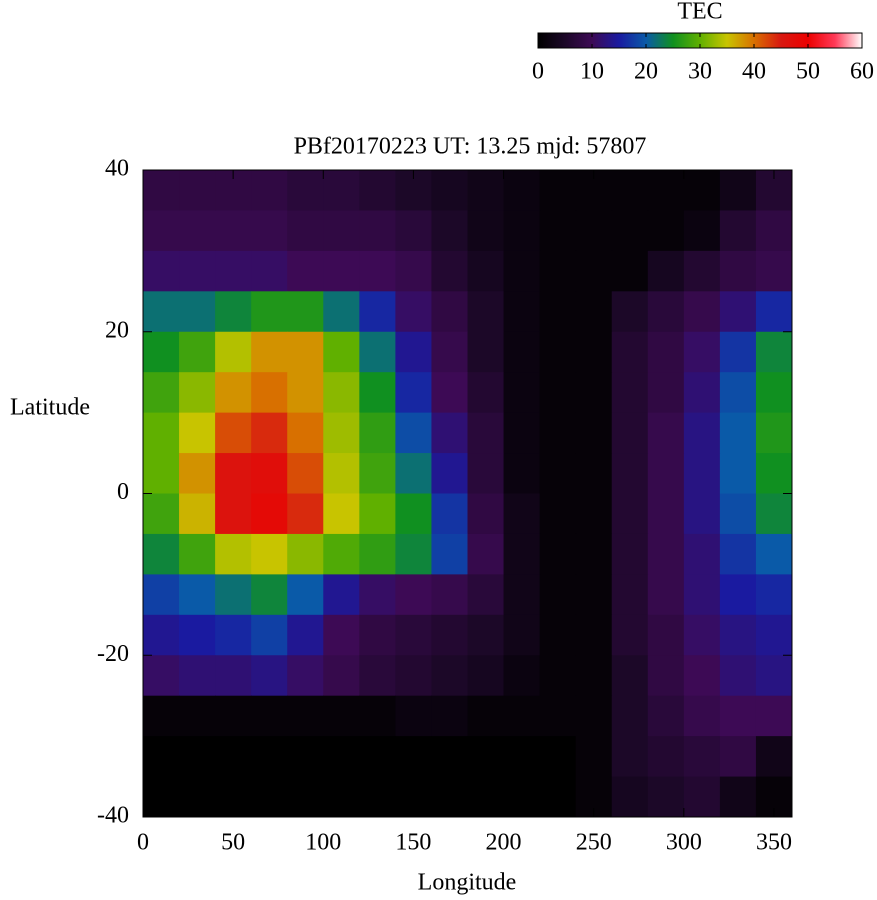 The width and height of the screenshot is (877, 900). I want to click on chart-title: PBf20170223 UT: 13.25 mjd: 57807, so click(470, 147).